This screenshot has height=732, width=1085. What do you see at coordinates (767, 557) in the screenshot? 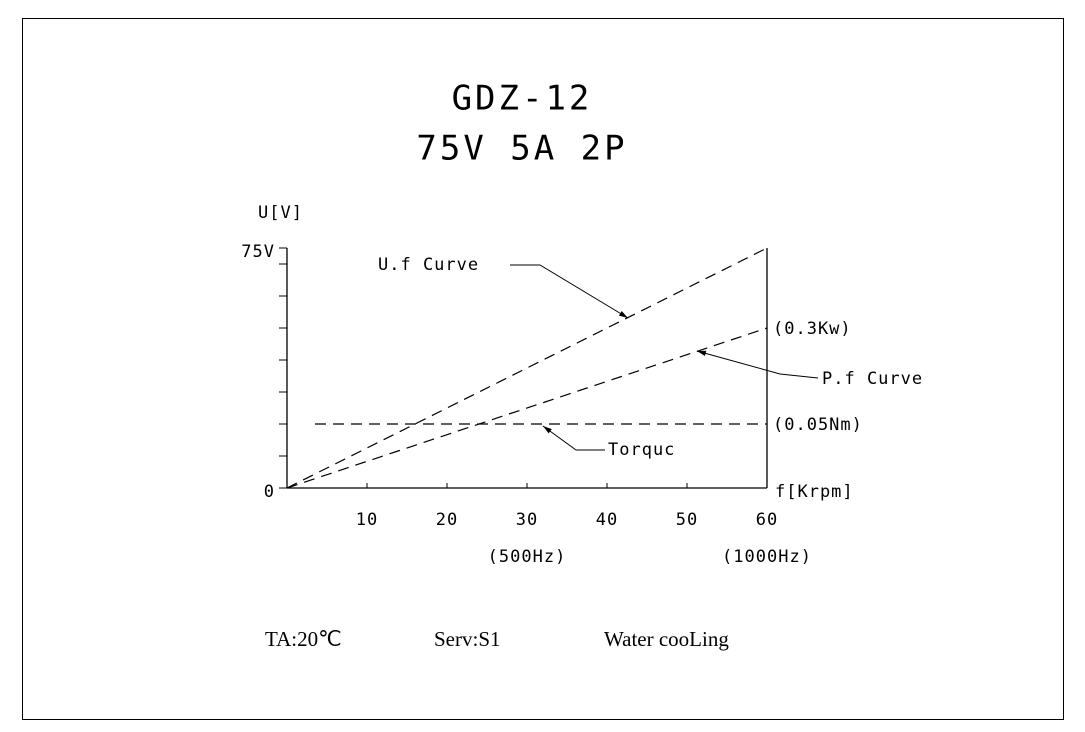
I see `x-secondary-tick-label: (1000Hz)` at bounding box center [767, 557].